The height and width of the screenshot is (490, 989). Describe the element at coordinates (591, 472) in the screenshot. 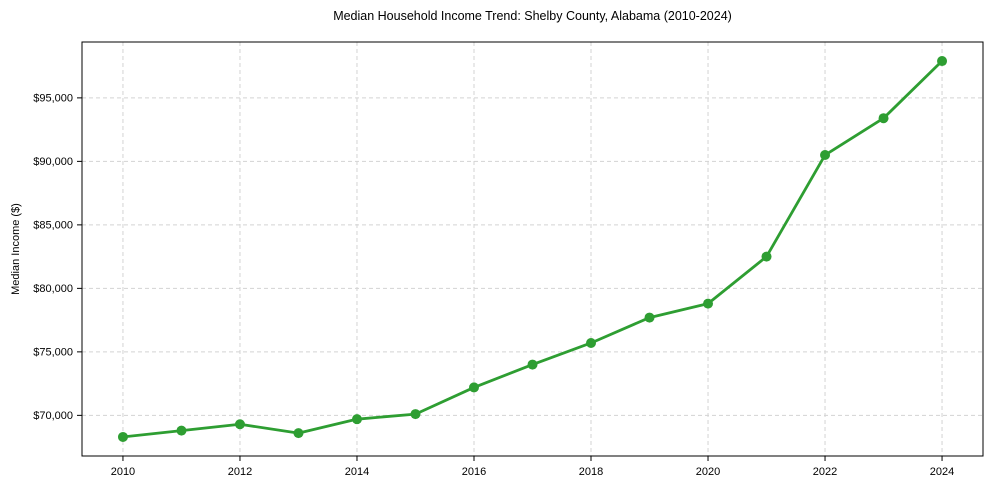

I see `x-tick-label: 2018` at that location.